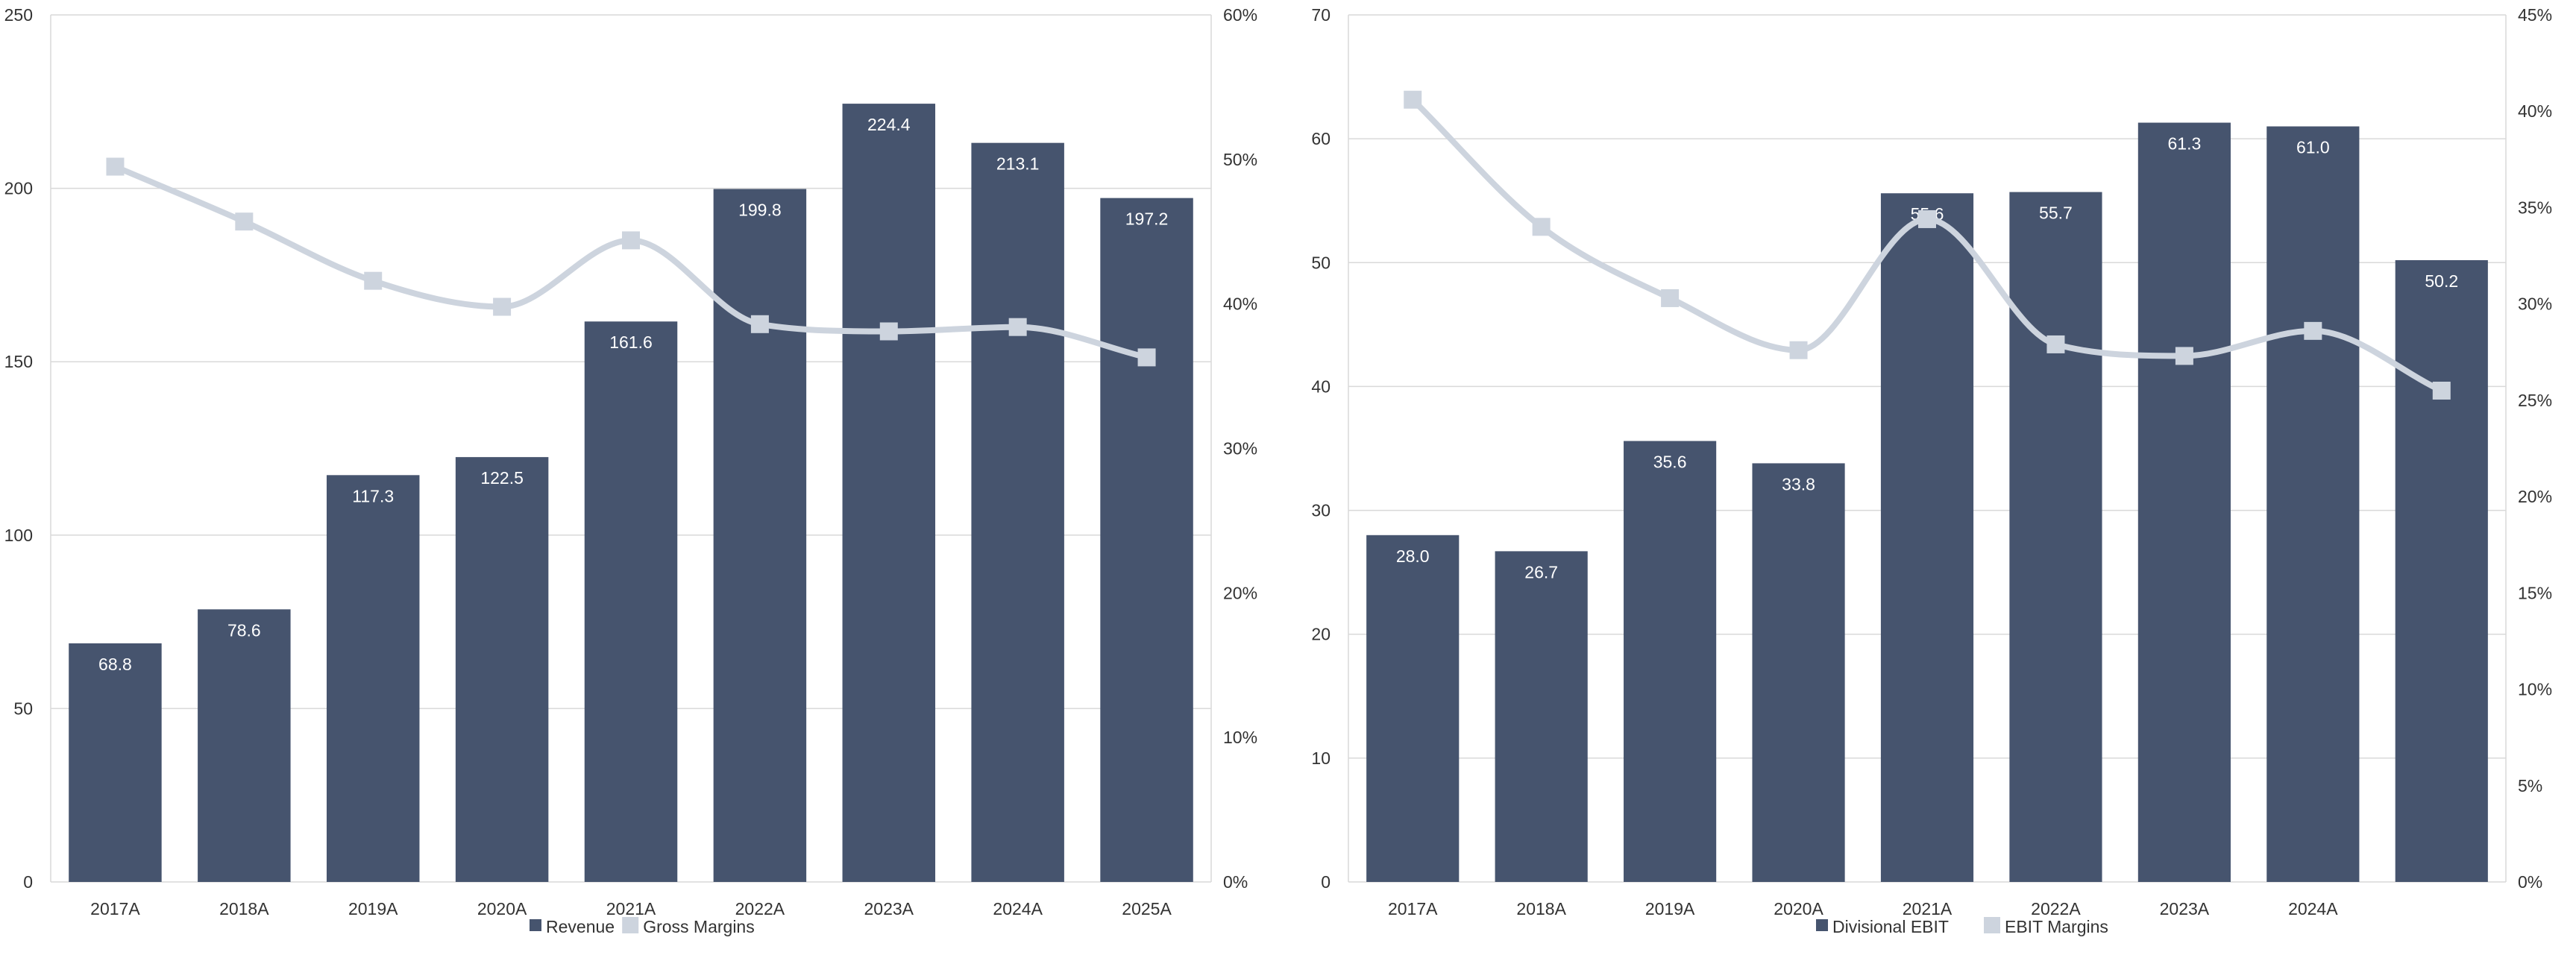  What do you see at coordinates (1891, 926) in the screenshot?
I see `legend-label-bar: Divisional EBIT` at bounding box center [1891, 926].